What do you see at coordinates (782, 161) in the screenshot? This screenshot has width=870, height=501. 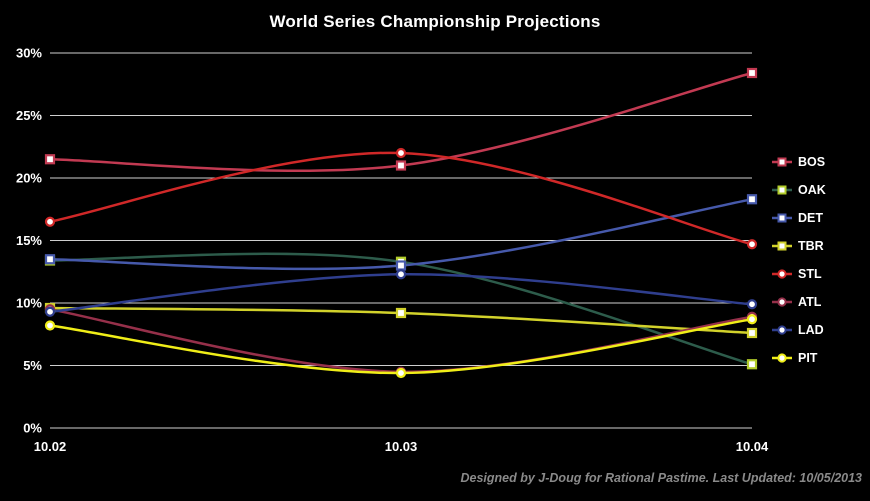 I see `legend-square-icon-BOS` at bounding box center [782, 161].